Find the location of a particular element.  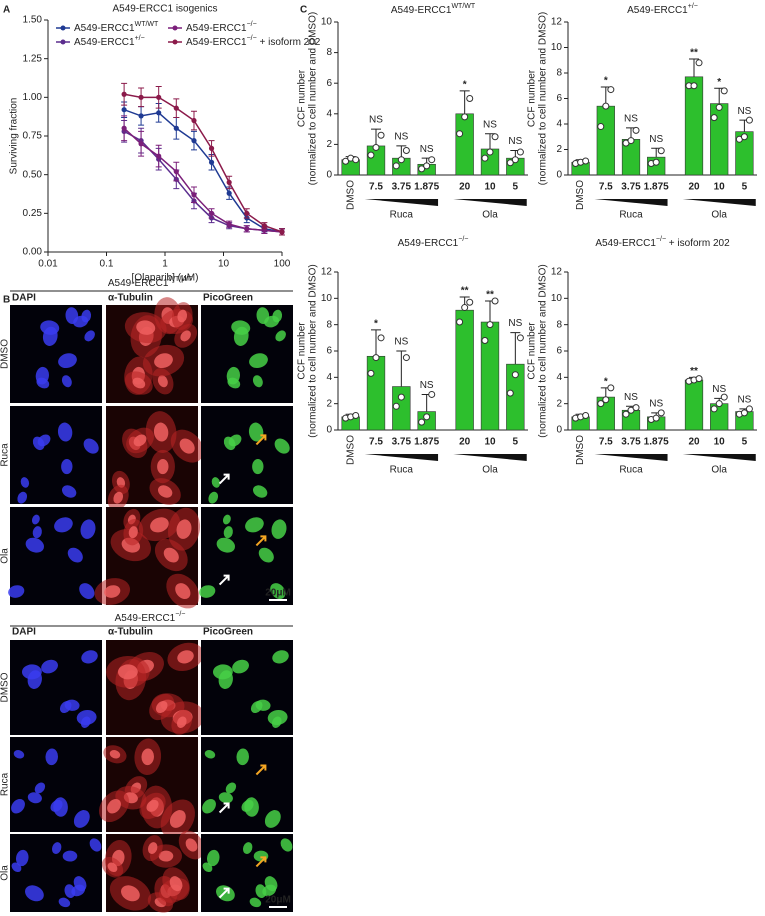

row-label: Ruca is located at coordinates (5, 784).